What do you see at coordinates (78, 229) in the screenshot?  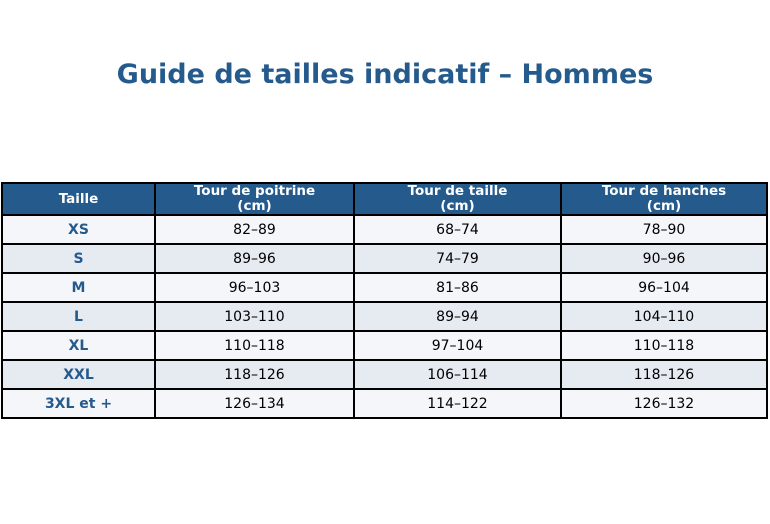 I see `size-cell: XS` at bounding box center [78, 229].